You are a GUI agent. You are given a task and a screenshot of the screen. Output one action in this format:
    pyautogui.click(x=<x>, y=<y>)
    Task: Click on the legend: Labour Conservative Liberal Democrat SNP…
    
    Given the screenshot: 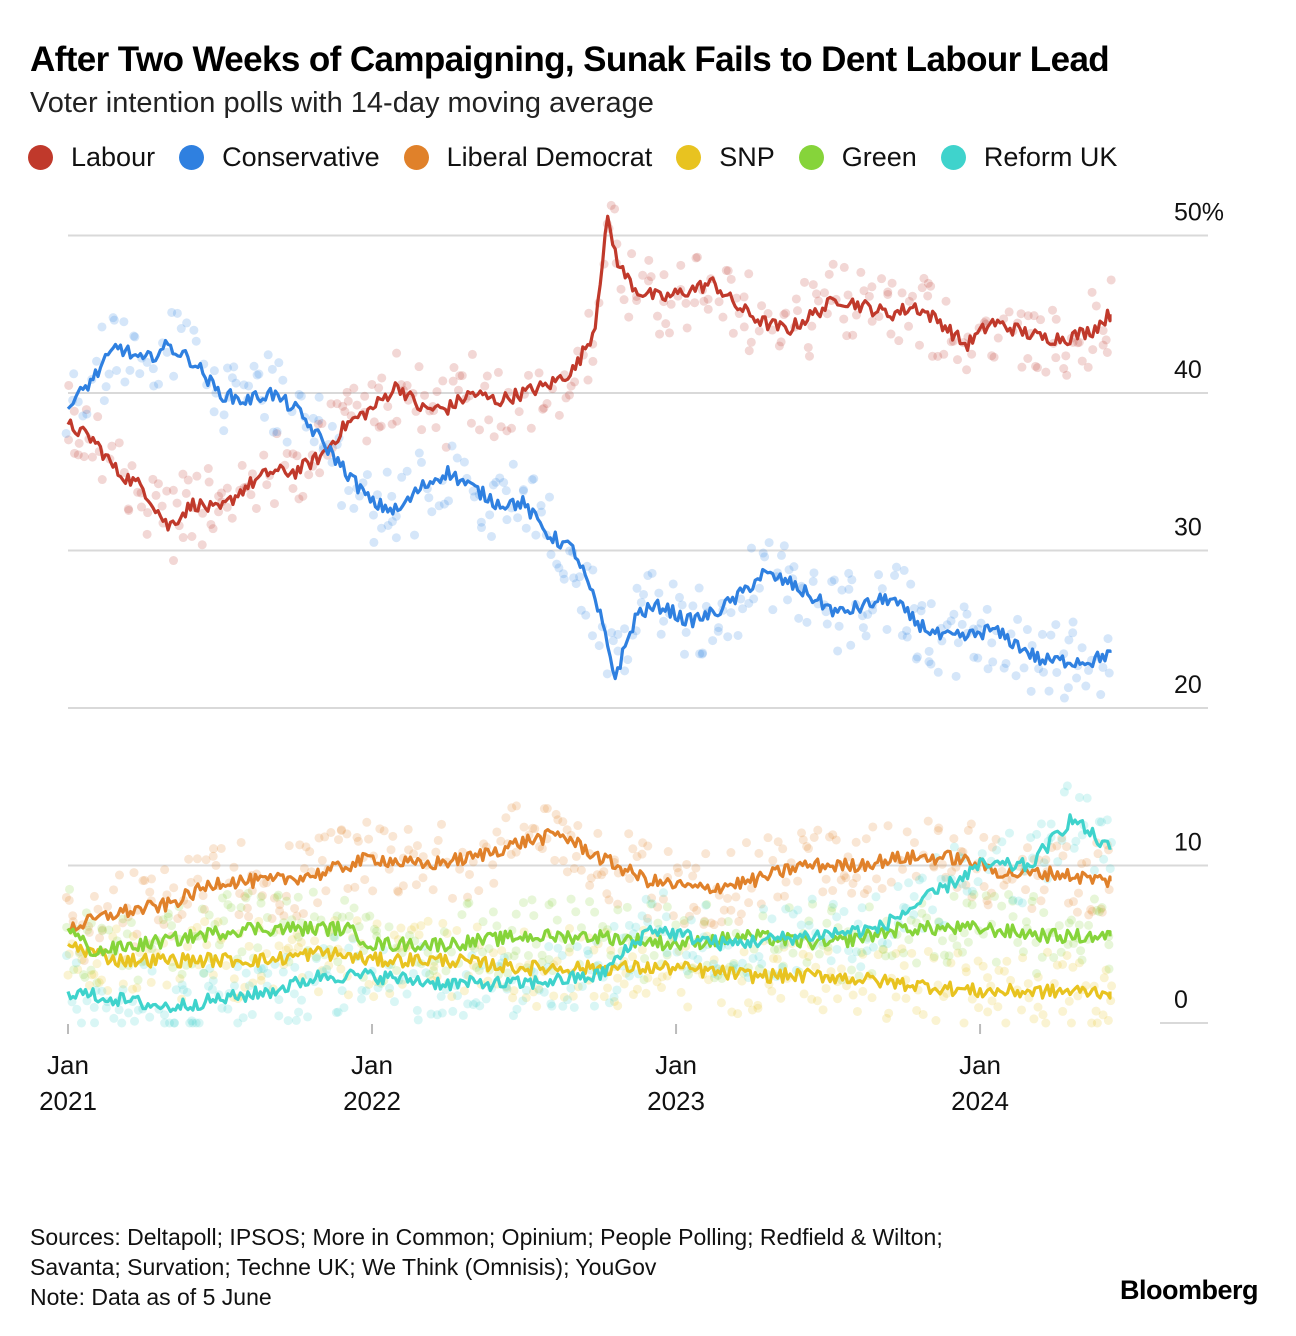 What is the action you would take?
    pyautogui.click(x=584, y=157)
    